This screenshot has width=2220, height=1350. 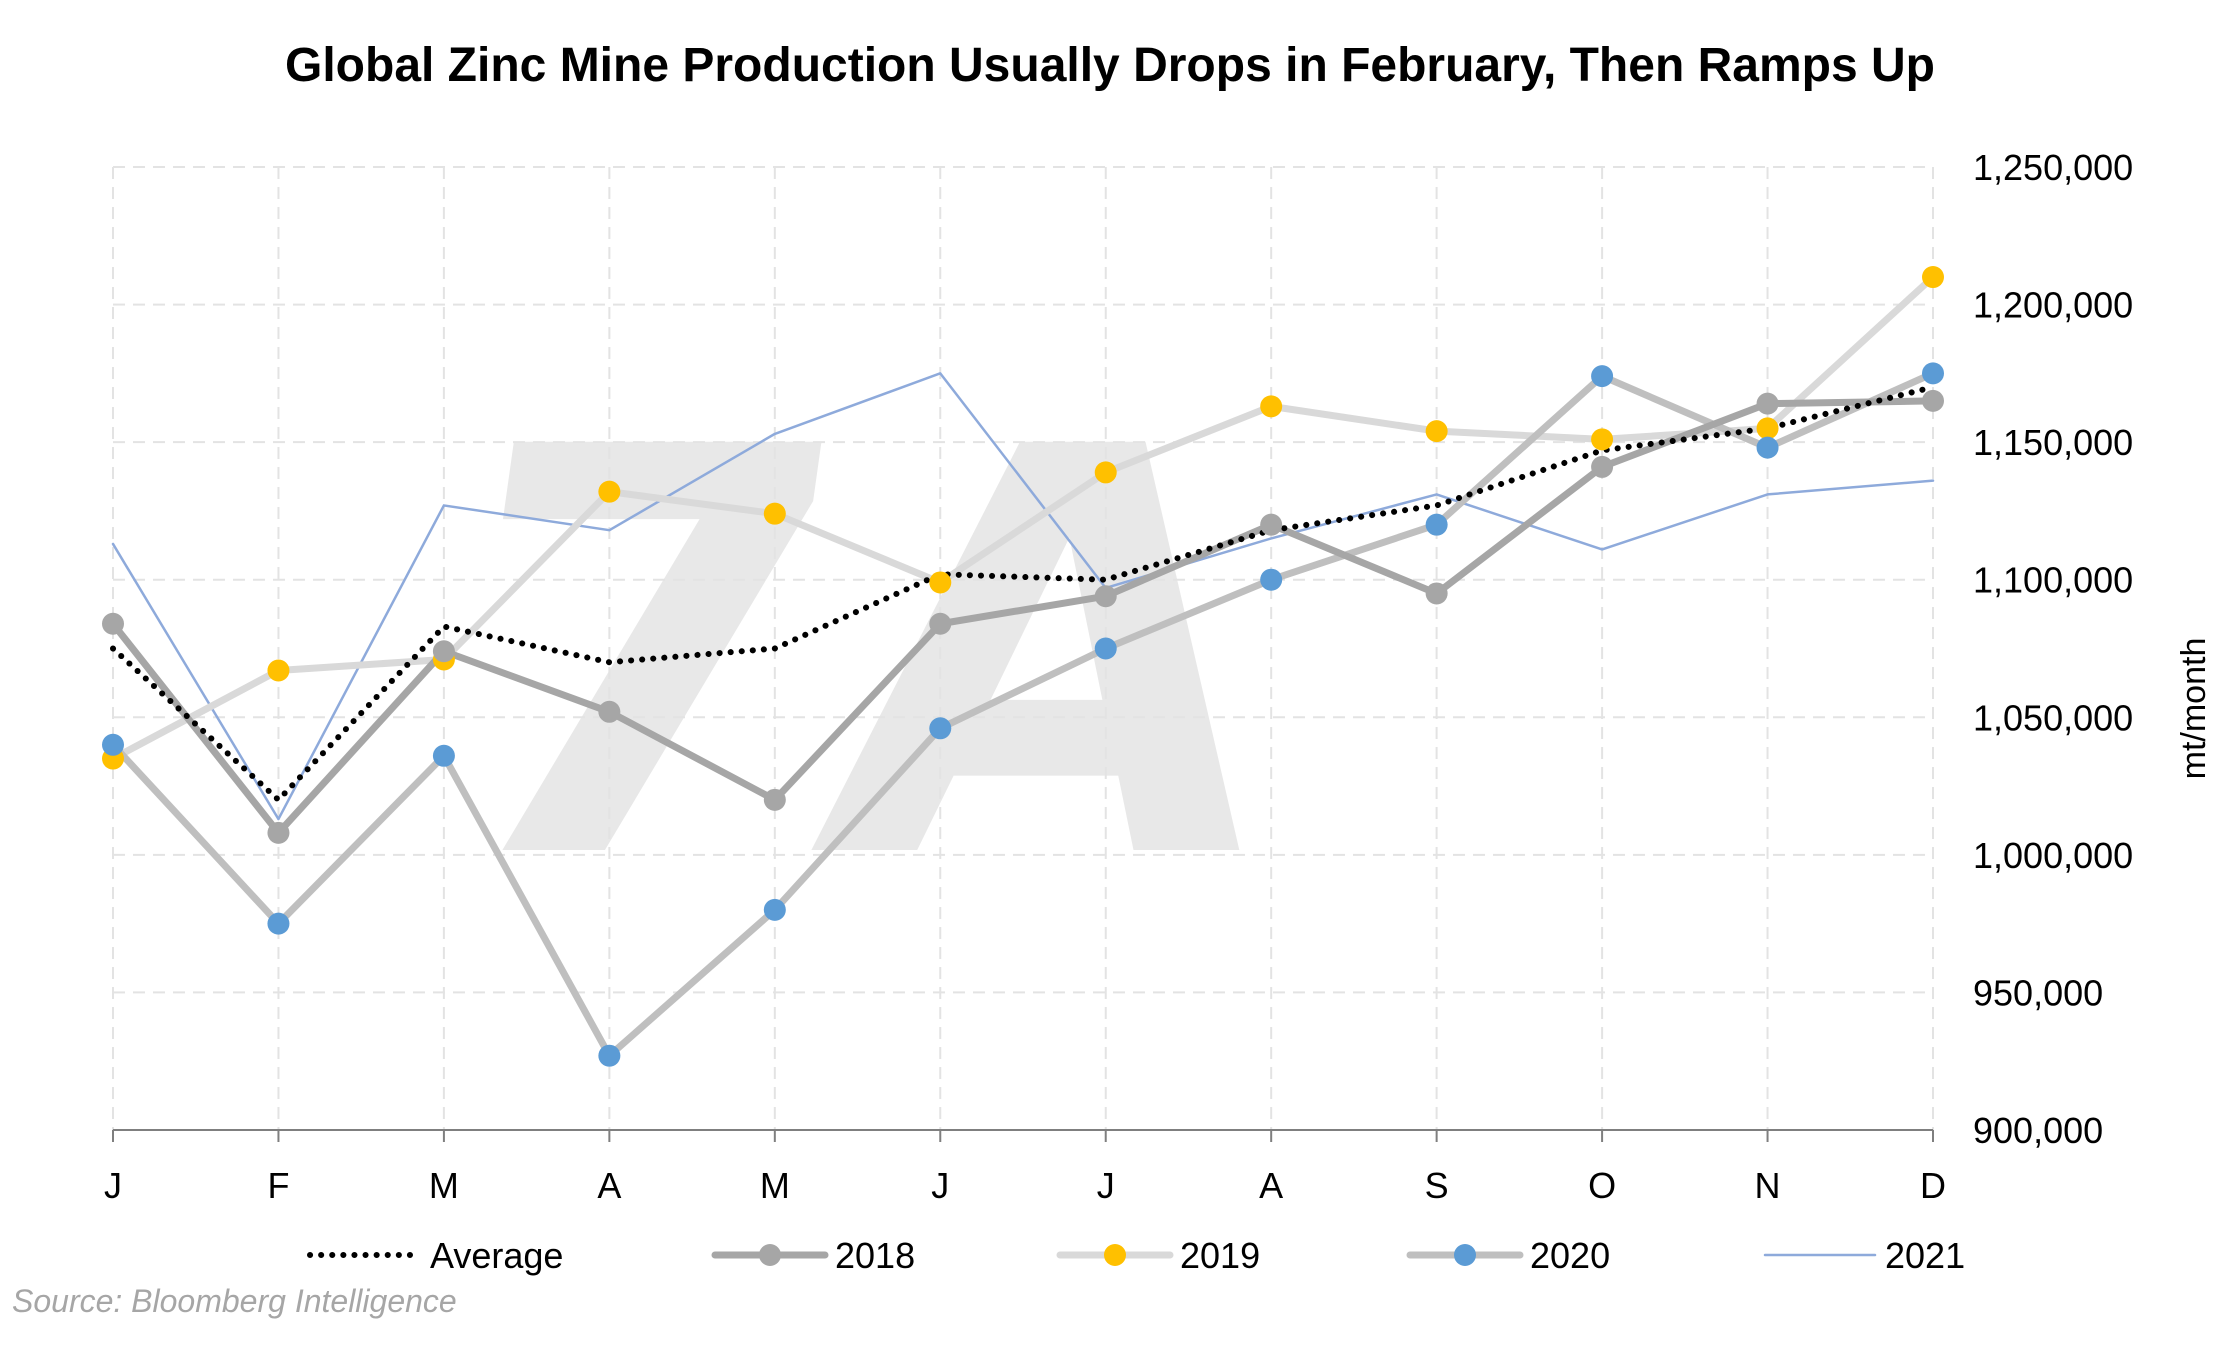 I want to click on legend-marker-2019, so click(x=1115, y=1255).